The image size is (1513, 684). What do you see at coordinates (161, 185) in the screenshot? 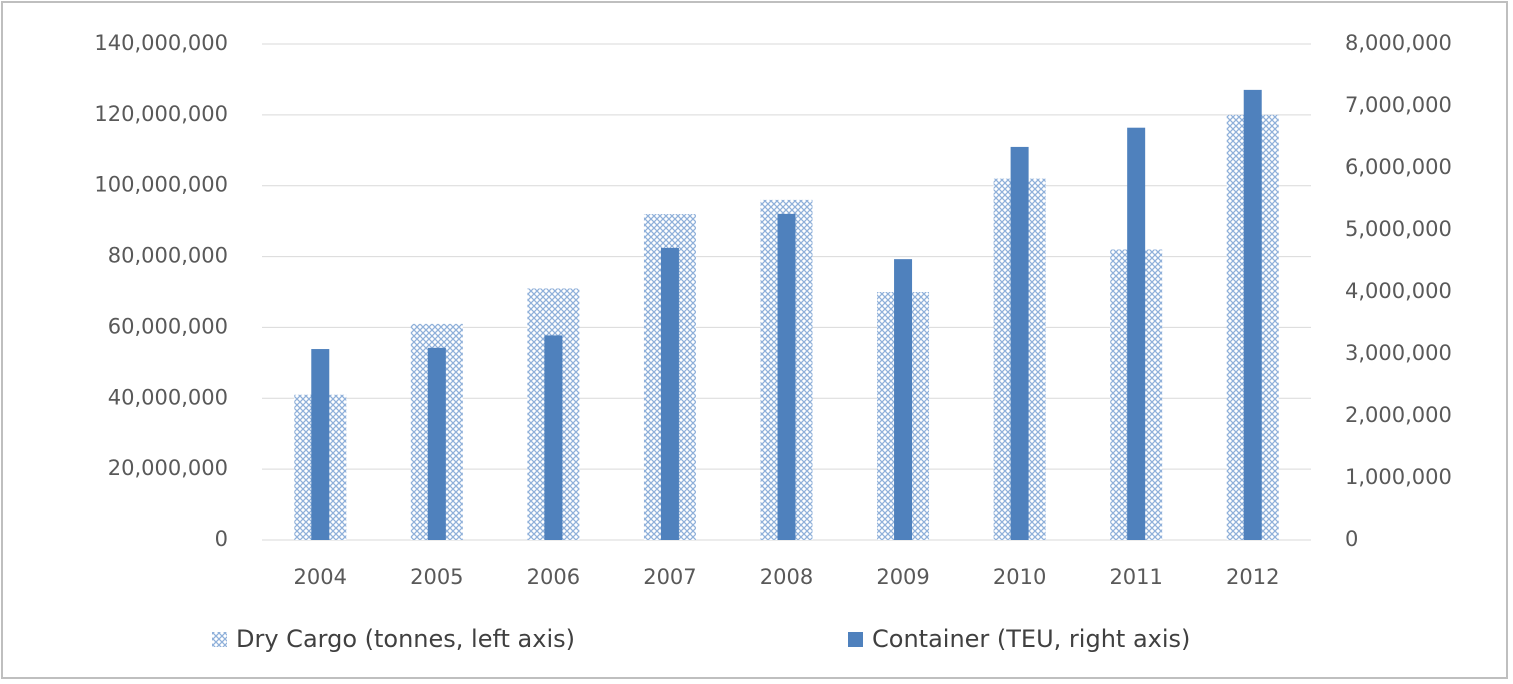
I see `y-tick-label: 100,000,000` at bounding box center [161, 185].